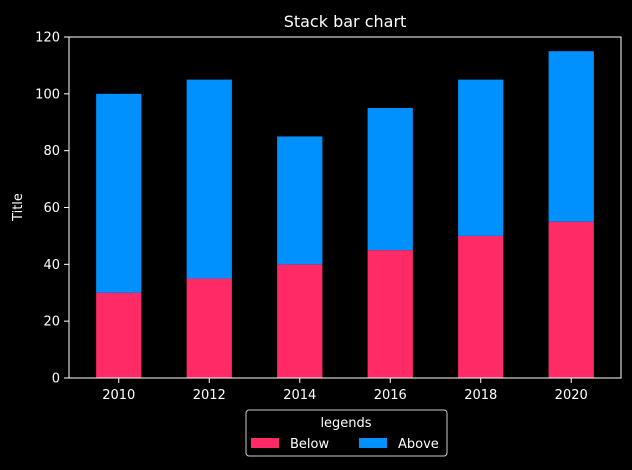  I want to click on x-tick-label-2010: 2010, so click(118, 395).